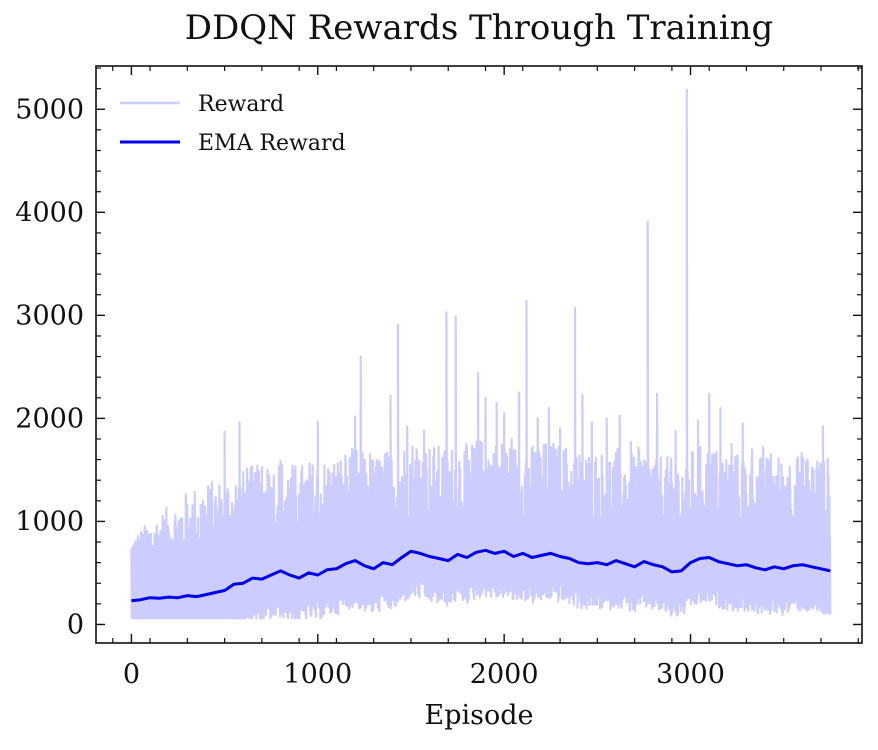 This screenshot has width=878, height=750. I want to click on y-tick-label: 2000, so click(49, 418).